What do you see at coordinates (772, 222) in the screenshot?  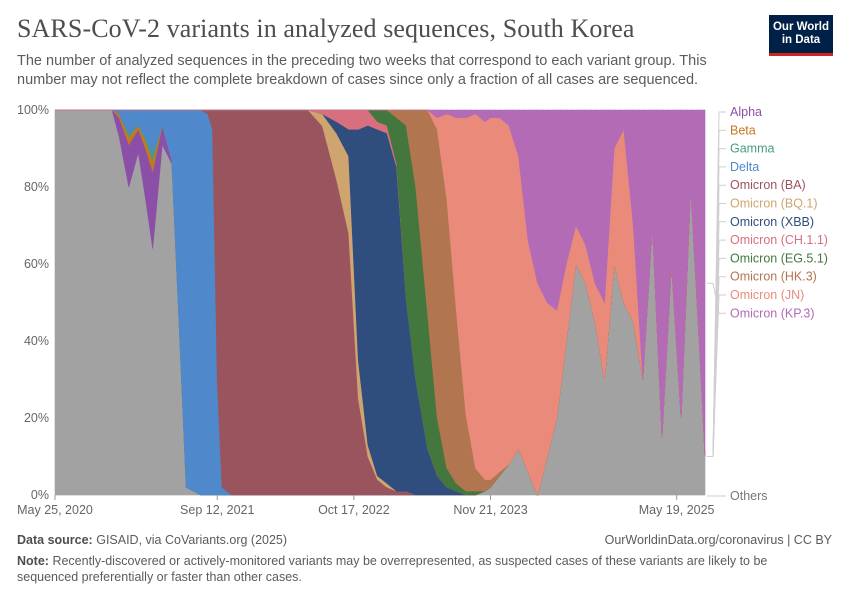 I see `legend-label-omicron-xbb: Omicron (XBB)` at bounding box center [772, 222].